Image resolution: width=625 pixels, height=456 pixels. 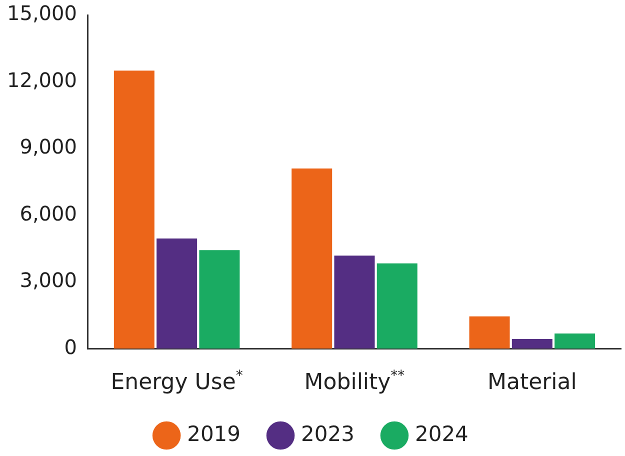 What do you see at coordinates (214, 434) in the screenshot?
I see `legend-label: 2019` at bounding box center [214, 434].